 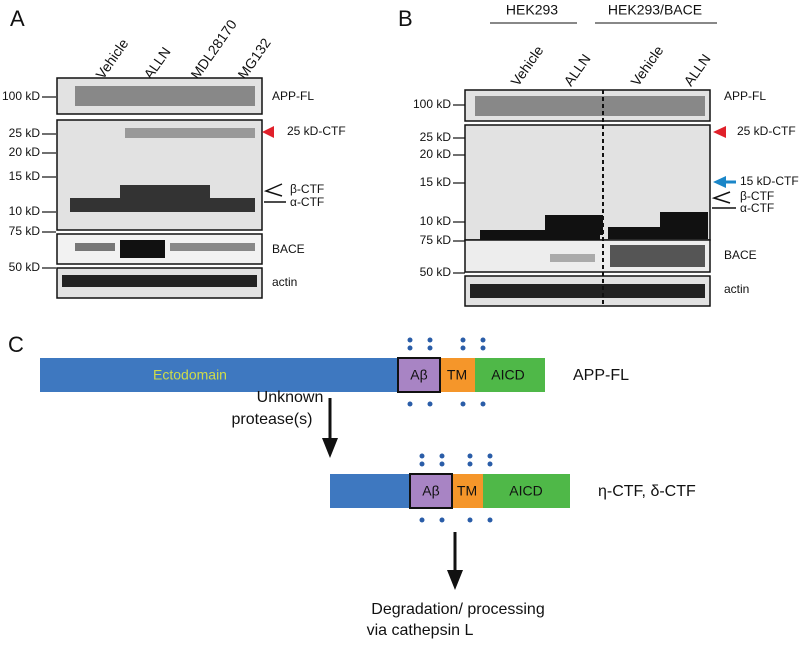 What do you see at coordinates (450, 430) in the screenshot?
I see `glycans` at bounding box center [450, 430].